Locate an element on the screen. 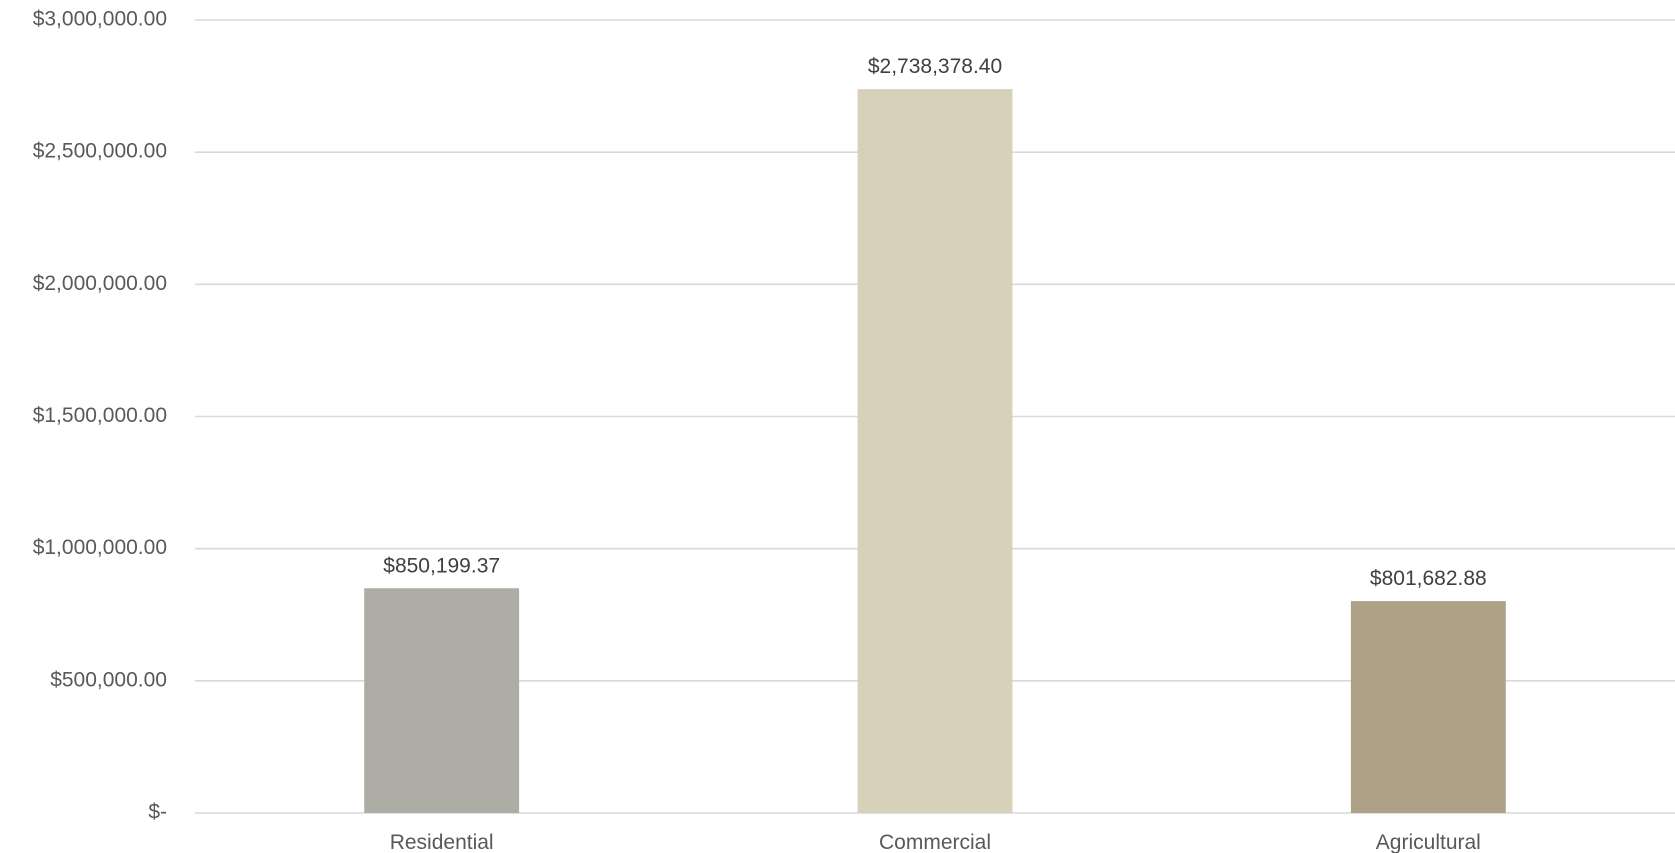 The width and height of the screenshot is (1675, 853). y-tick-label: $- is located at coordinates (157, 812).